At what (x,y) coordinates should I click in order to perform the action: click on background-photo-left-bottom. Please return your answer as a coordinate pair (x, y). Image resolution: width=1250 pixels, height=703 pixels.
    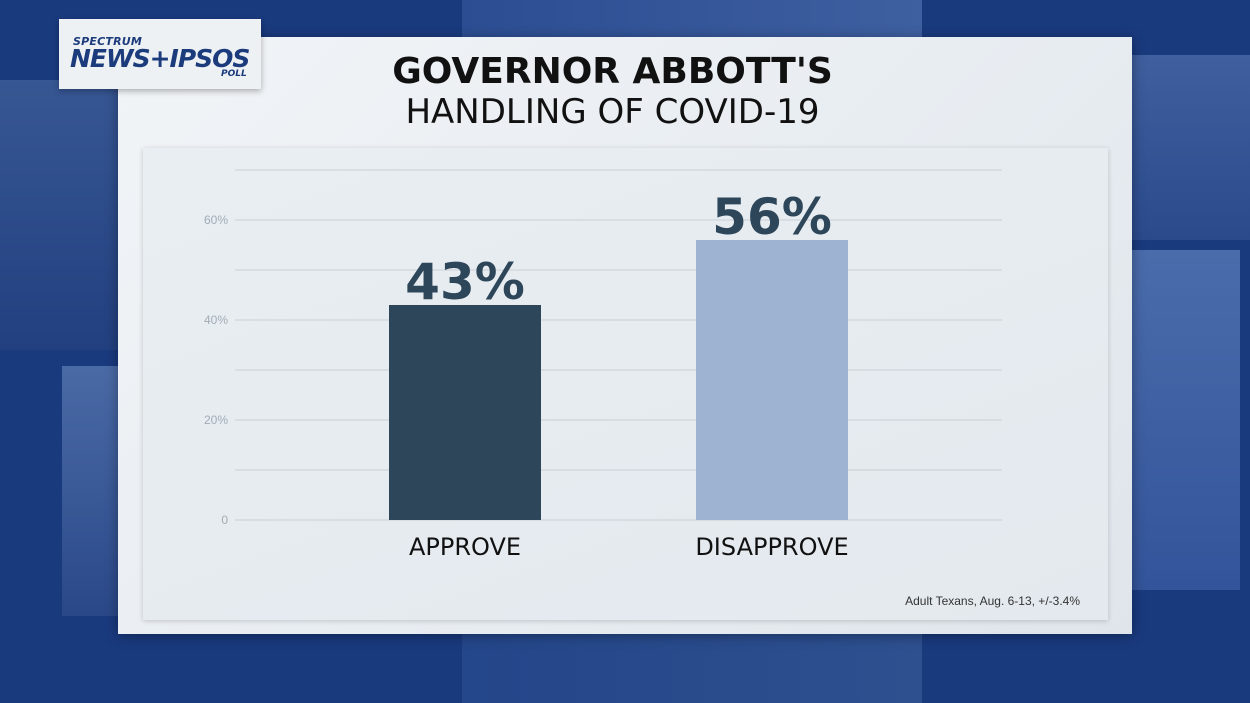
    Looking at the image, I should click on (90, 491).